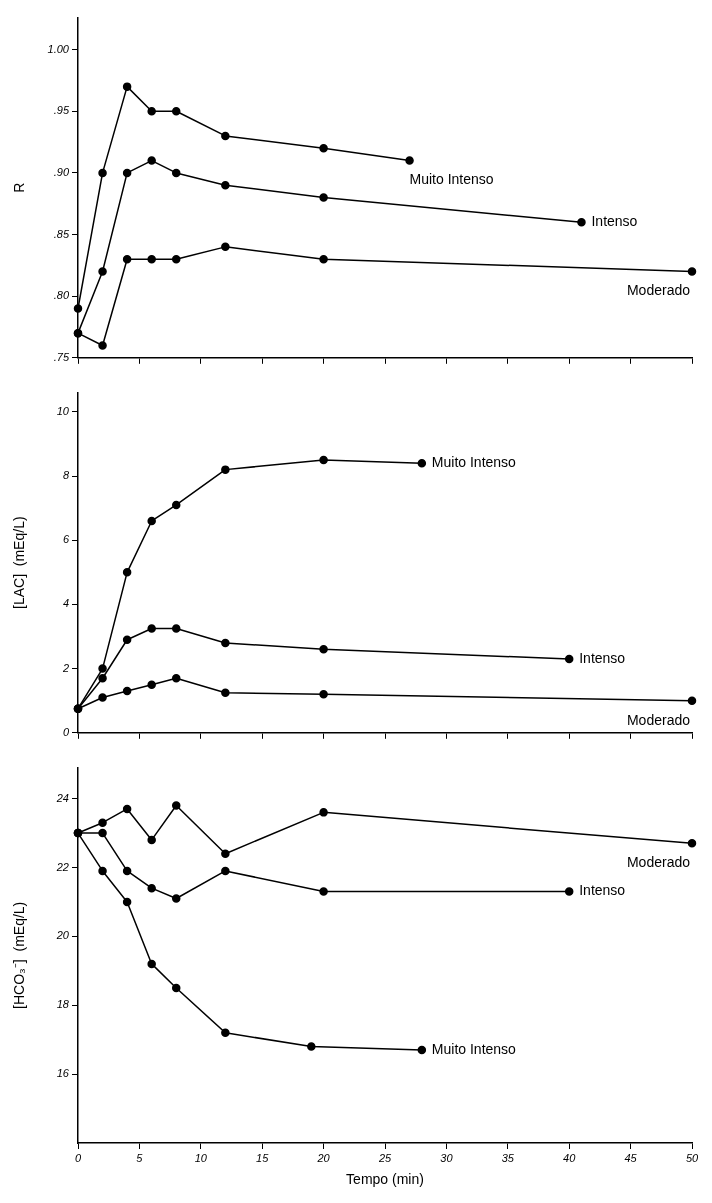 The height and width of the screenshot is (1203, 712). I want to click on y-tick-label: 22, so click(62, 866).